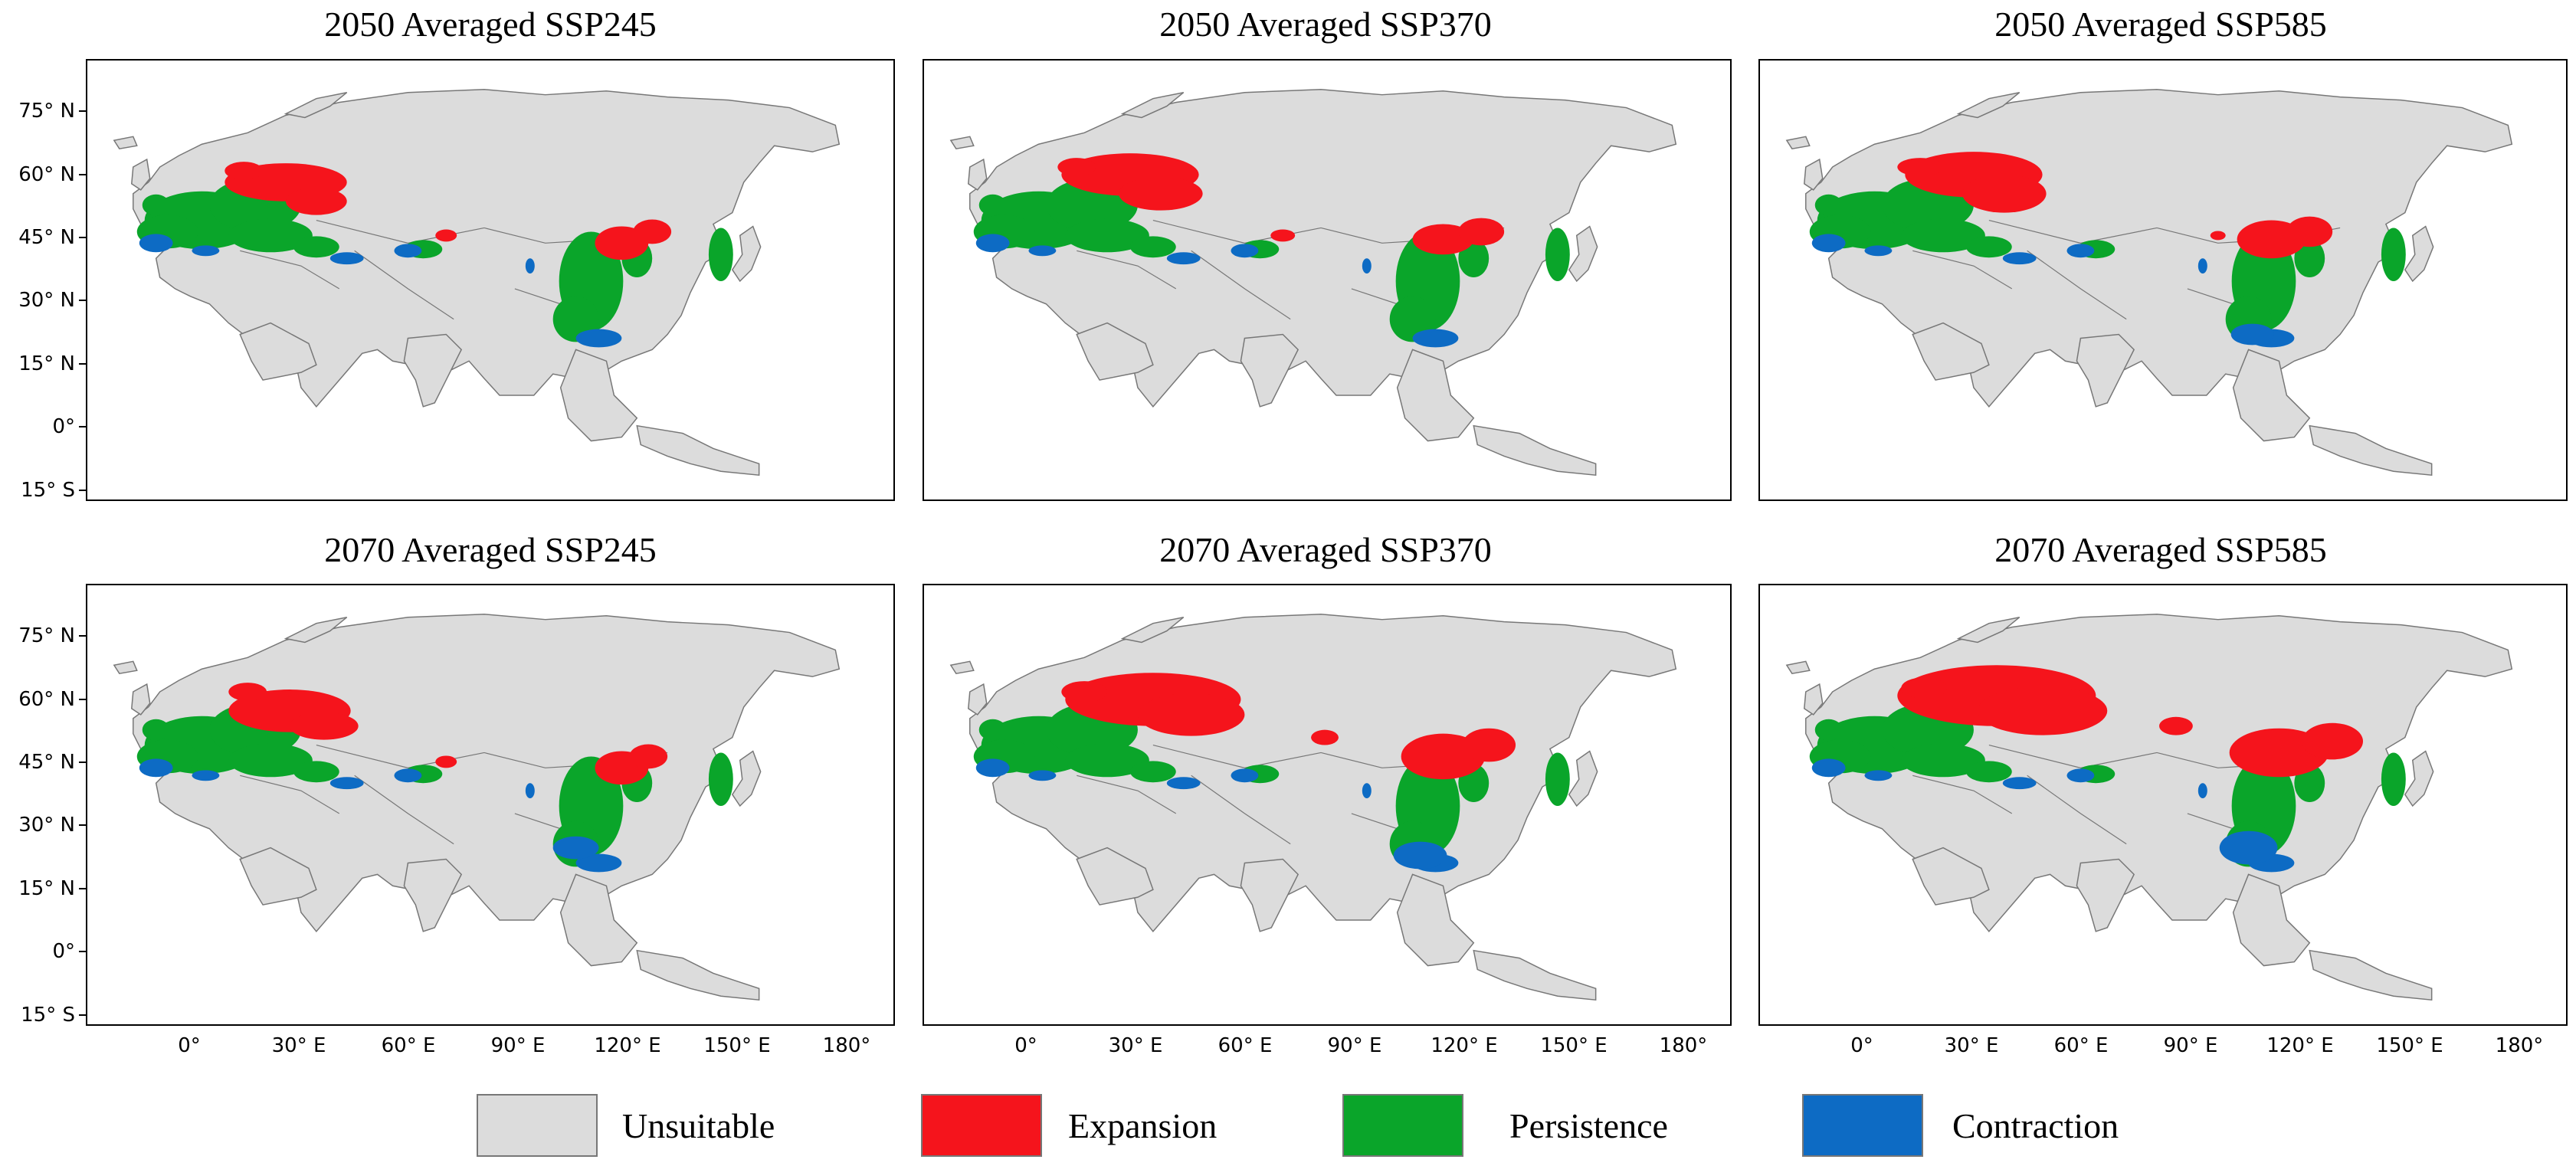 This screenshot has width=2576, height=1166. Describe the element at coordinates (1465, 1045) in the screenshot. I see `x-label-120e-p5: 120° E` at that location.